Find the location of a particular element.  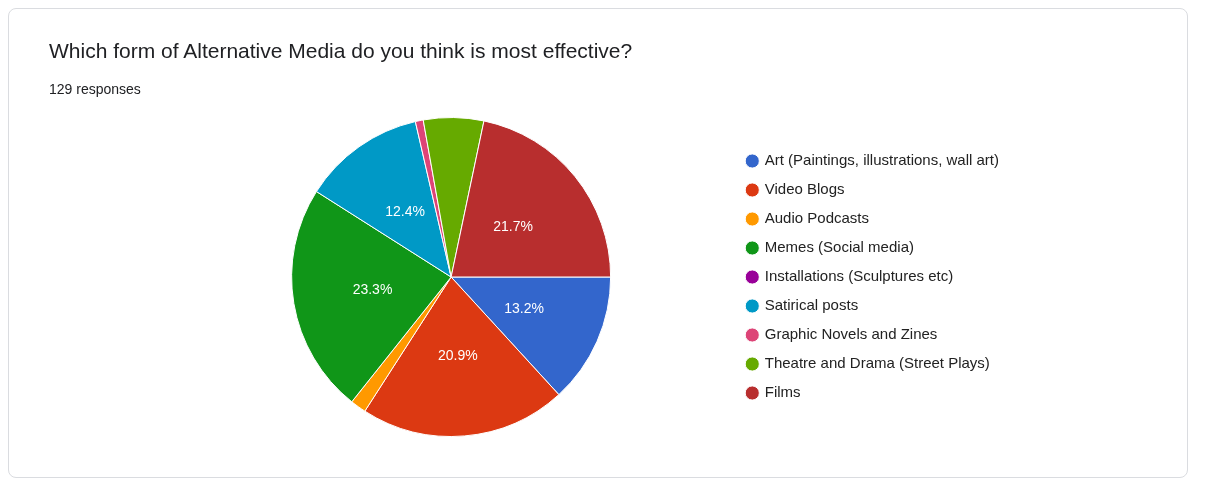

legend-label: Theatre and Drama (Street Plays) is located at coordinates (877, 363).